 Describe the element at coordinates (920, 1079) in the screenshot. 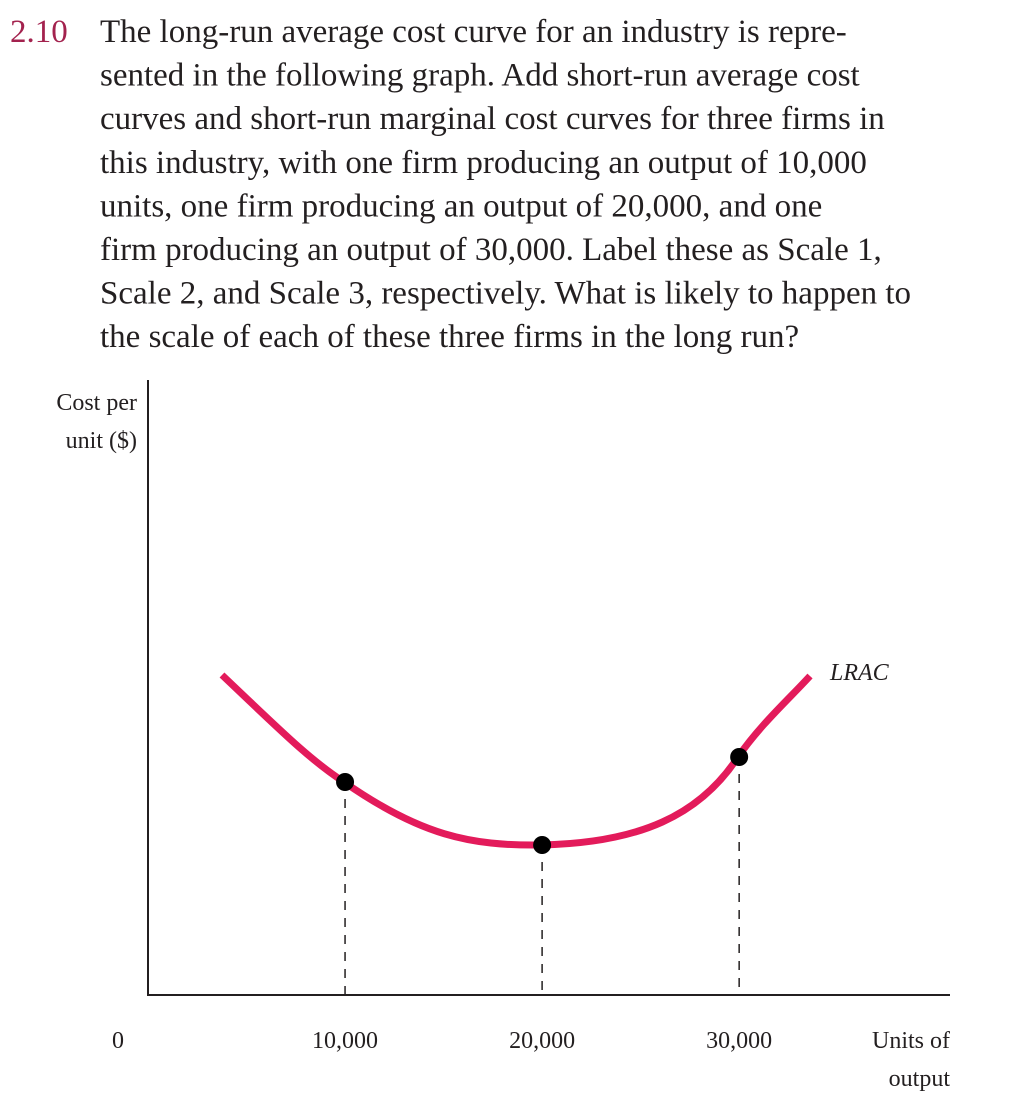

I see `x-axis-label: output` at that location.